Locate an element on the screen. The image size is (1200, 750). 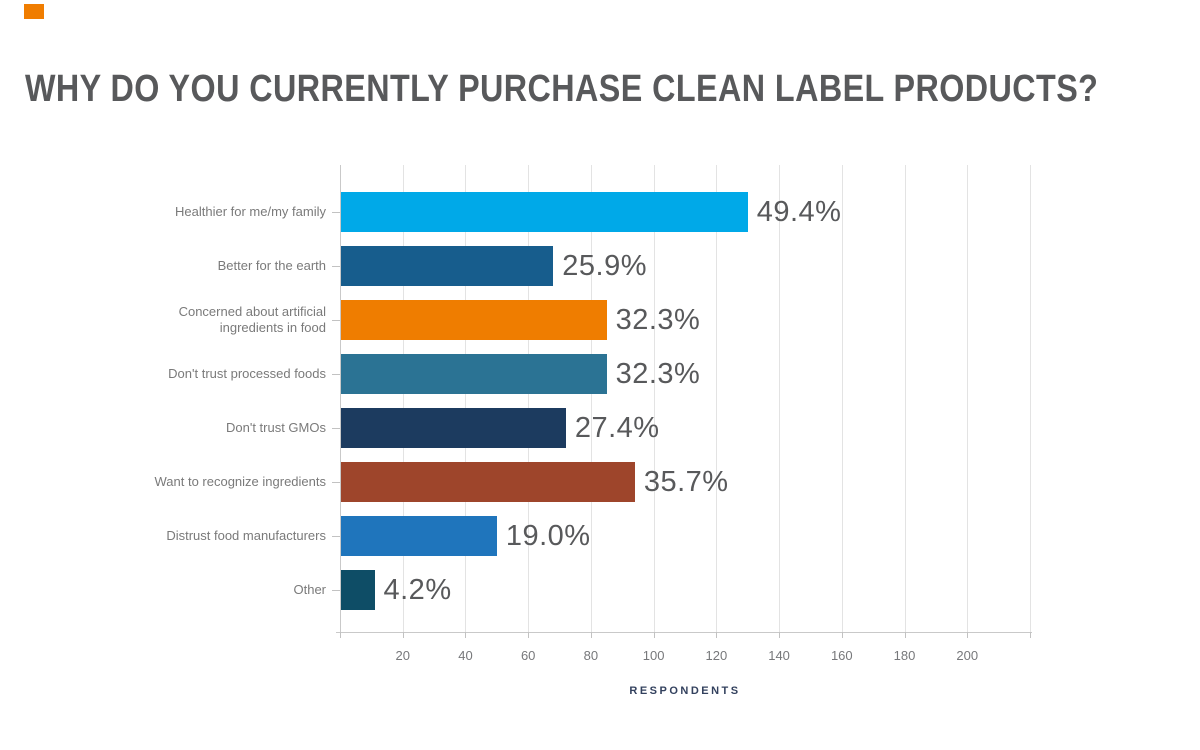
x-tick-label: 160 is located at coordinates (841, 655).